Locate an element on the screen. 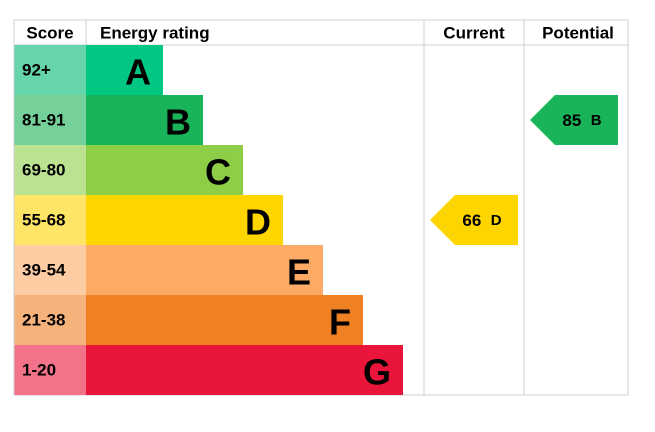  potential-value: 85 is located at coordinates (571, 120).